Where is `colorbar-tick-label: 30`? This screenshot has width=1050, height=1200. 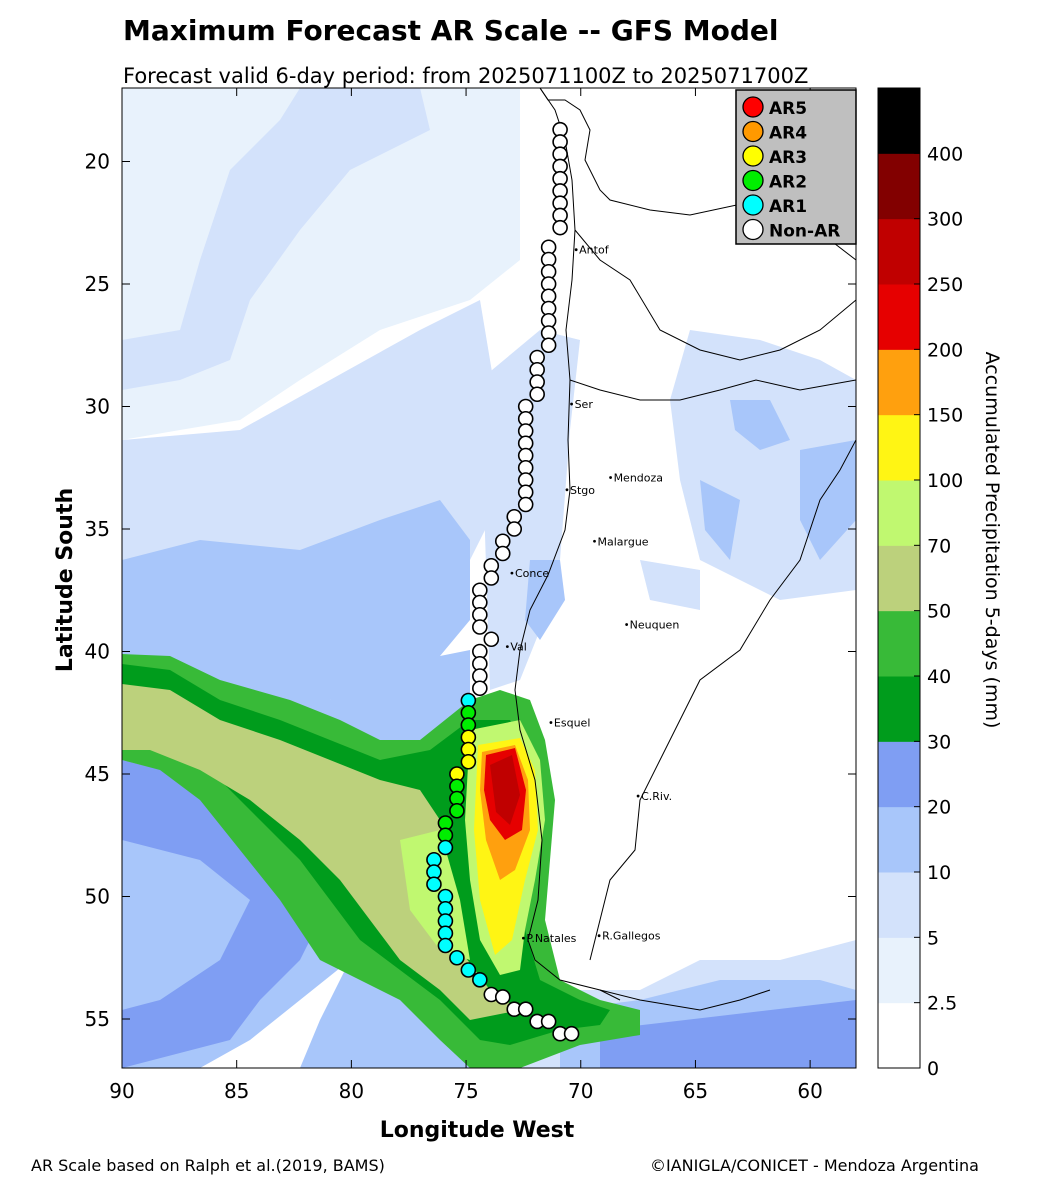 colorbar-tick-label: 30 is located at coordinates (939, 742).